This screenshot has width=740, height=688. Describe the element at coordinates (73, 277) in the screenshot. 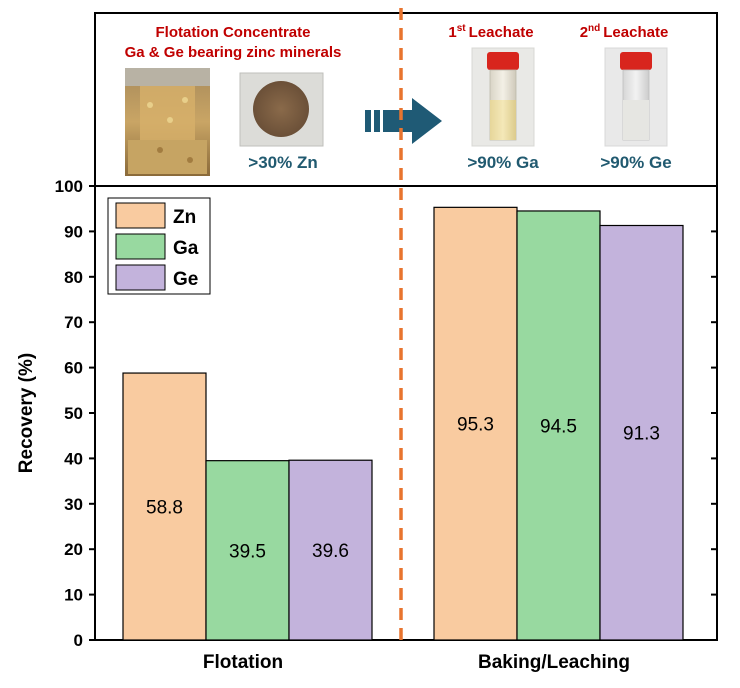

I see `y-tick-label: 80` at that location.